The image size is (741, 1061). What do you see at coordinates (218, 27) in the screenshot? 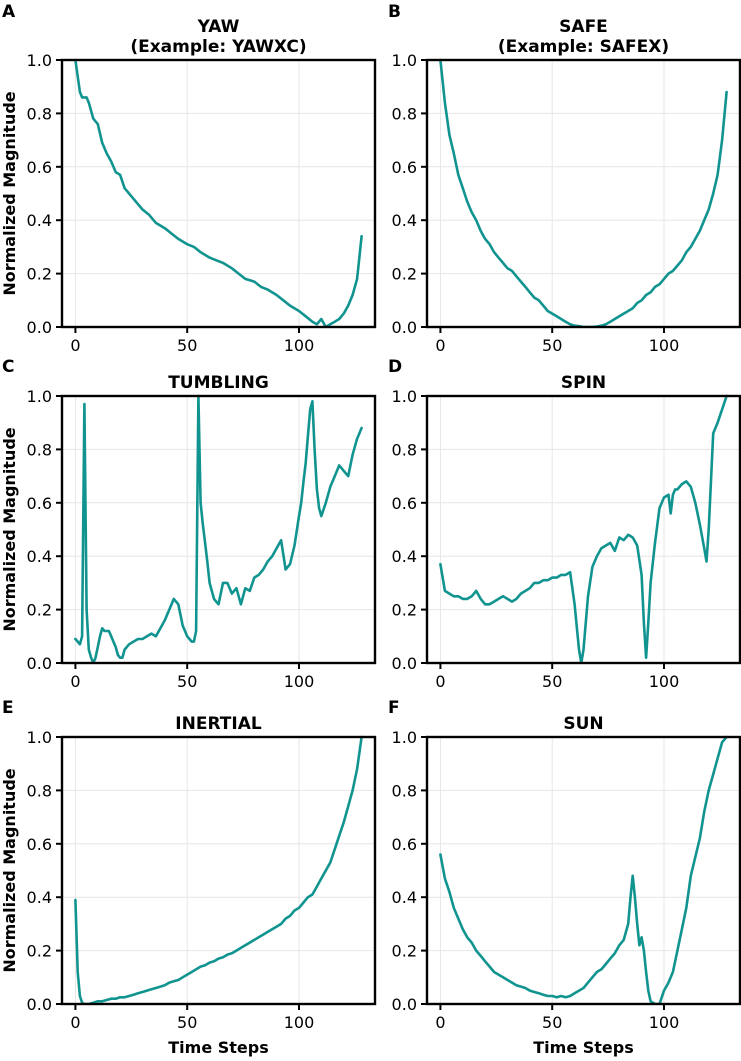
I see `panel-title: YAW` at bounding box center [218, 27].